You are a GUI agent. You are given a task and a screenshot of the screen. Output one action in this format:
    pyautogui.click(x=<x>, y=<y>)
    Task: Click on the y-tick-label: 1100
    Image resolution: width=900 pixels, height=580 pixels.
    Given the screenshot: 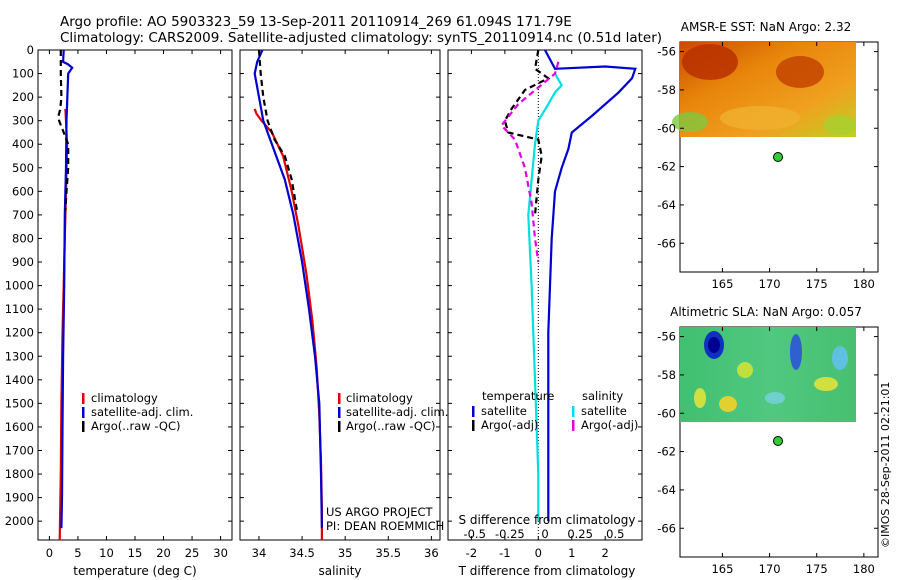 What is the action you would take?
    pyautogui.click(x=19, y=309)
    